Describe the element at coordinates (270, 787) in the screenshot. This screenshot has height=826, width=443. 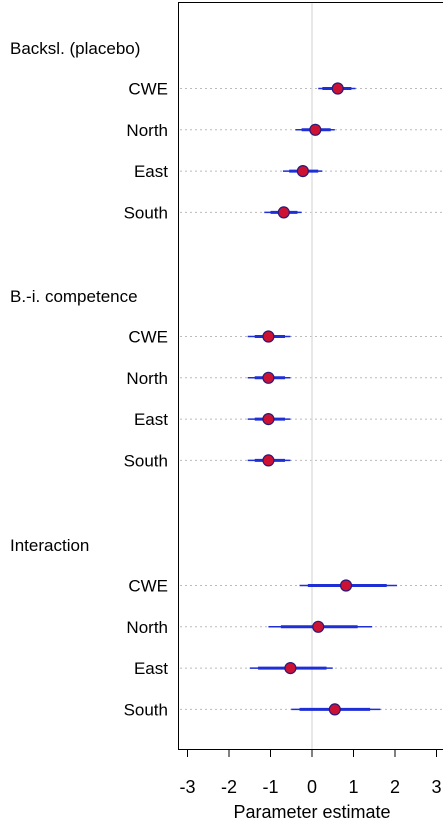
I see `x-tick-label: -1` at that location.